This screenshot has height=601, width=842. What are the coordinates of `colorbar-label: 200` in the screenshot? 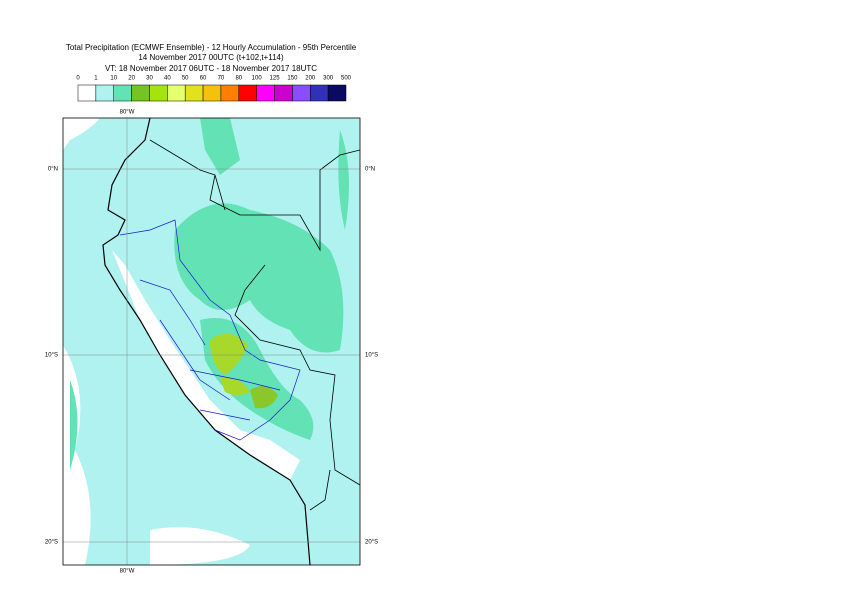 It's located at (310, 79).